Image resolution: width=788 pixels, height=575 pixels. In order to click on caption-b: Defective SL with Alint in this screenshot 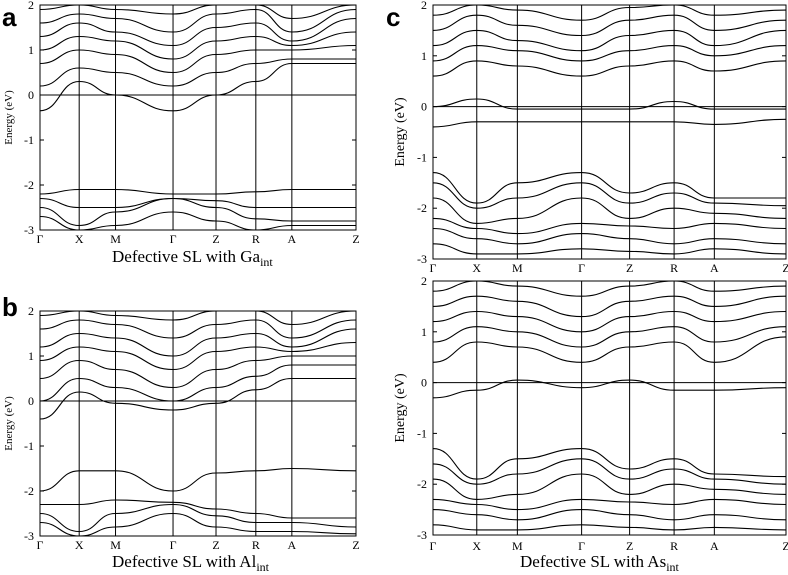, I will do `click(191, 563)`.